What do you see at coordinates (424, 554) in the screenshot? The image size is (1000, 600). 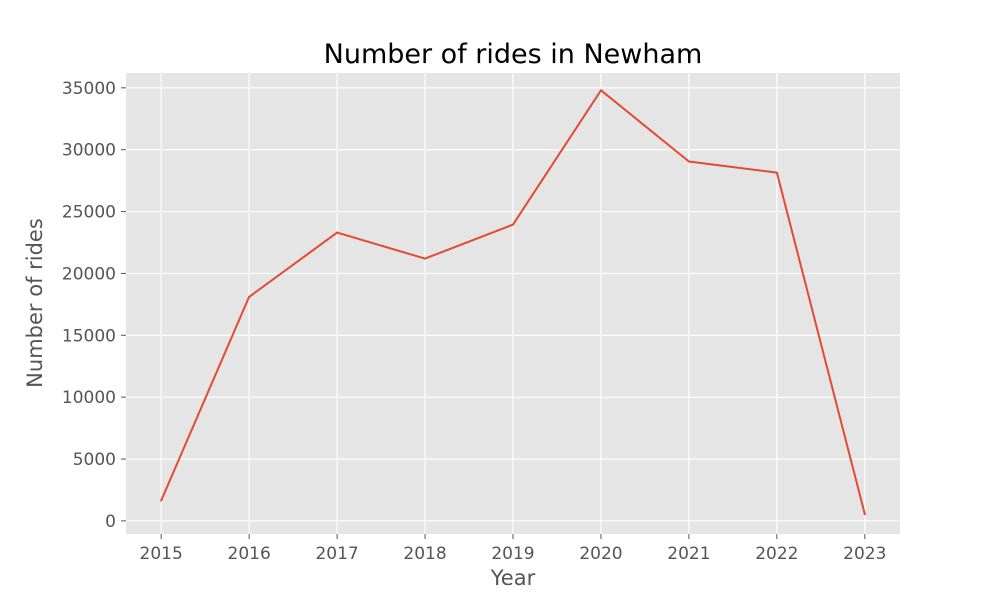 I see `x-tick-label: 2018` at bounding box center [424, 554].